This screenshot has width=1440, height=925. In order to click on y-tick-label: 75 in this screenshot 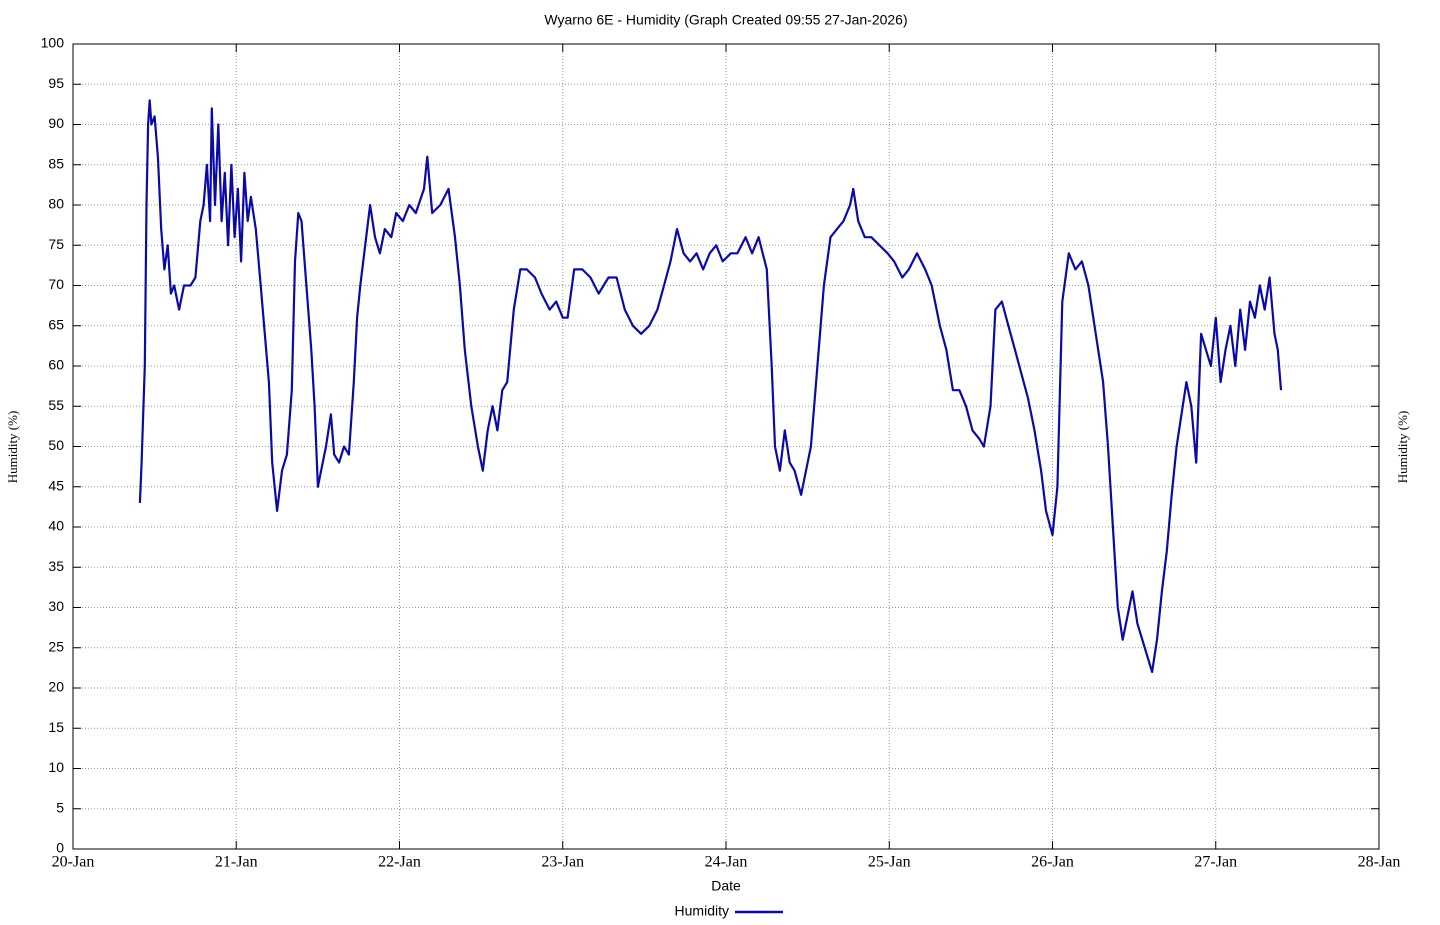, I will do `click(56, 244)`.